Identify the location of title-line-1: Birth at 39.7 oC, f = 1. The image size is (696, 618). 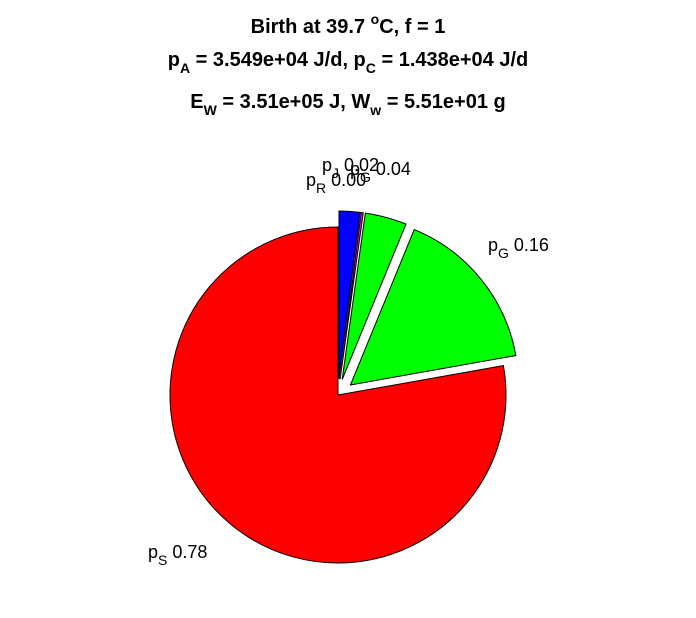
(348, 24).